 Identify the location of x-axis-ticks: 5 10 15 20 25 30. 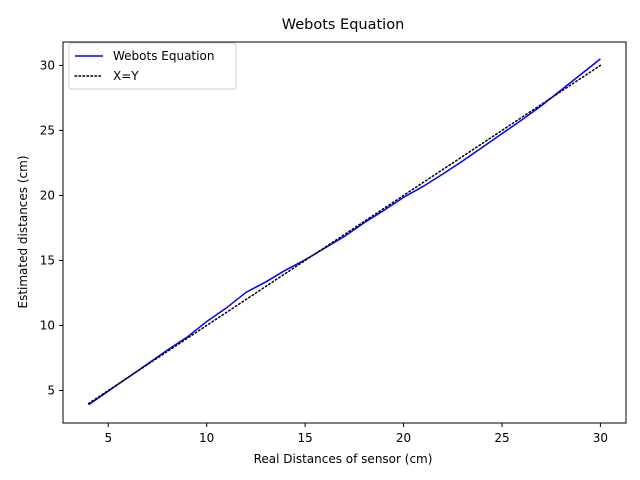
(356, 434).